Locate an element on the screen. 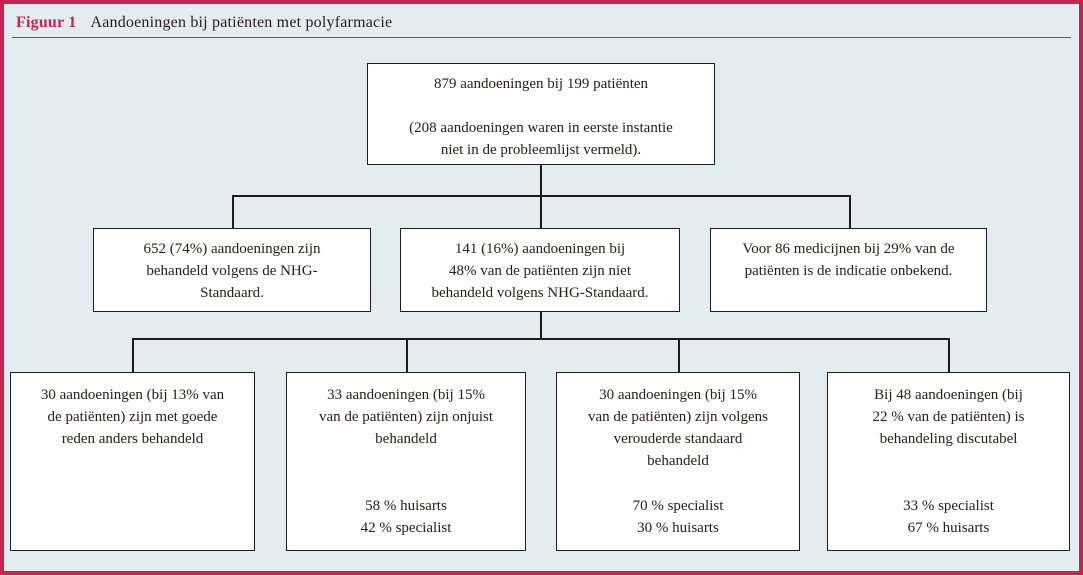  connector-stub-not-treated is located at coordinates (541, 211).